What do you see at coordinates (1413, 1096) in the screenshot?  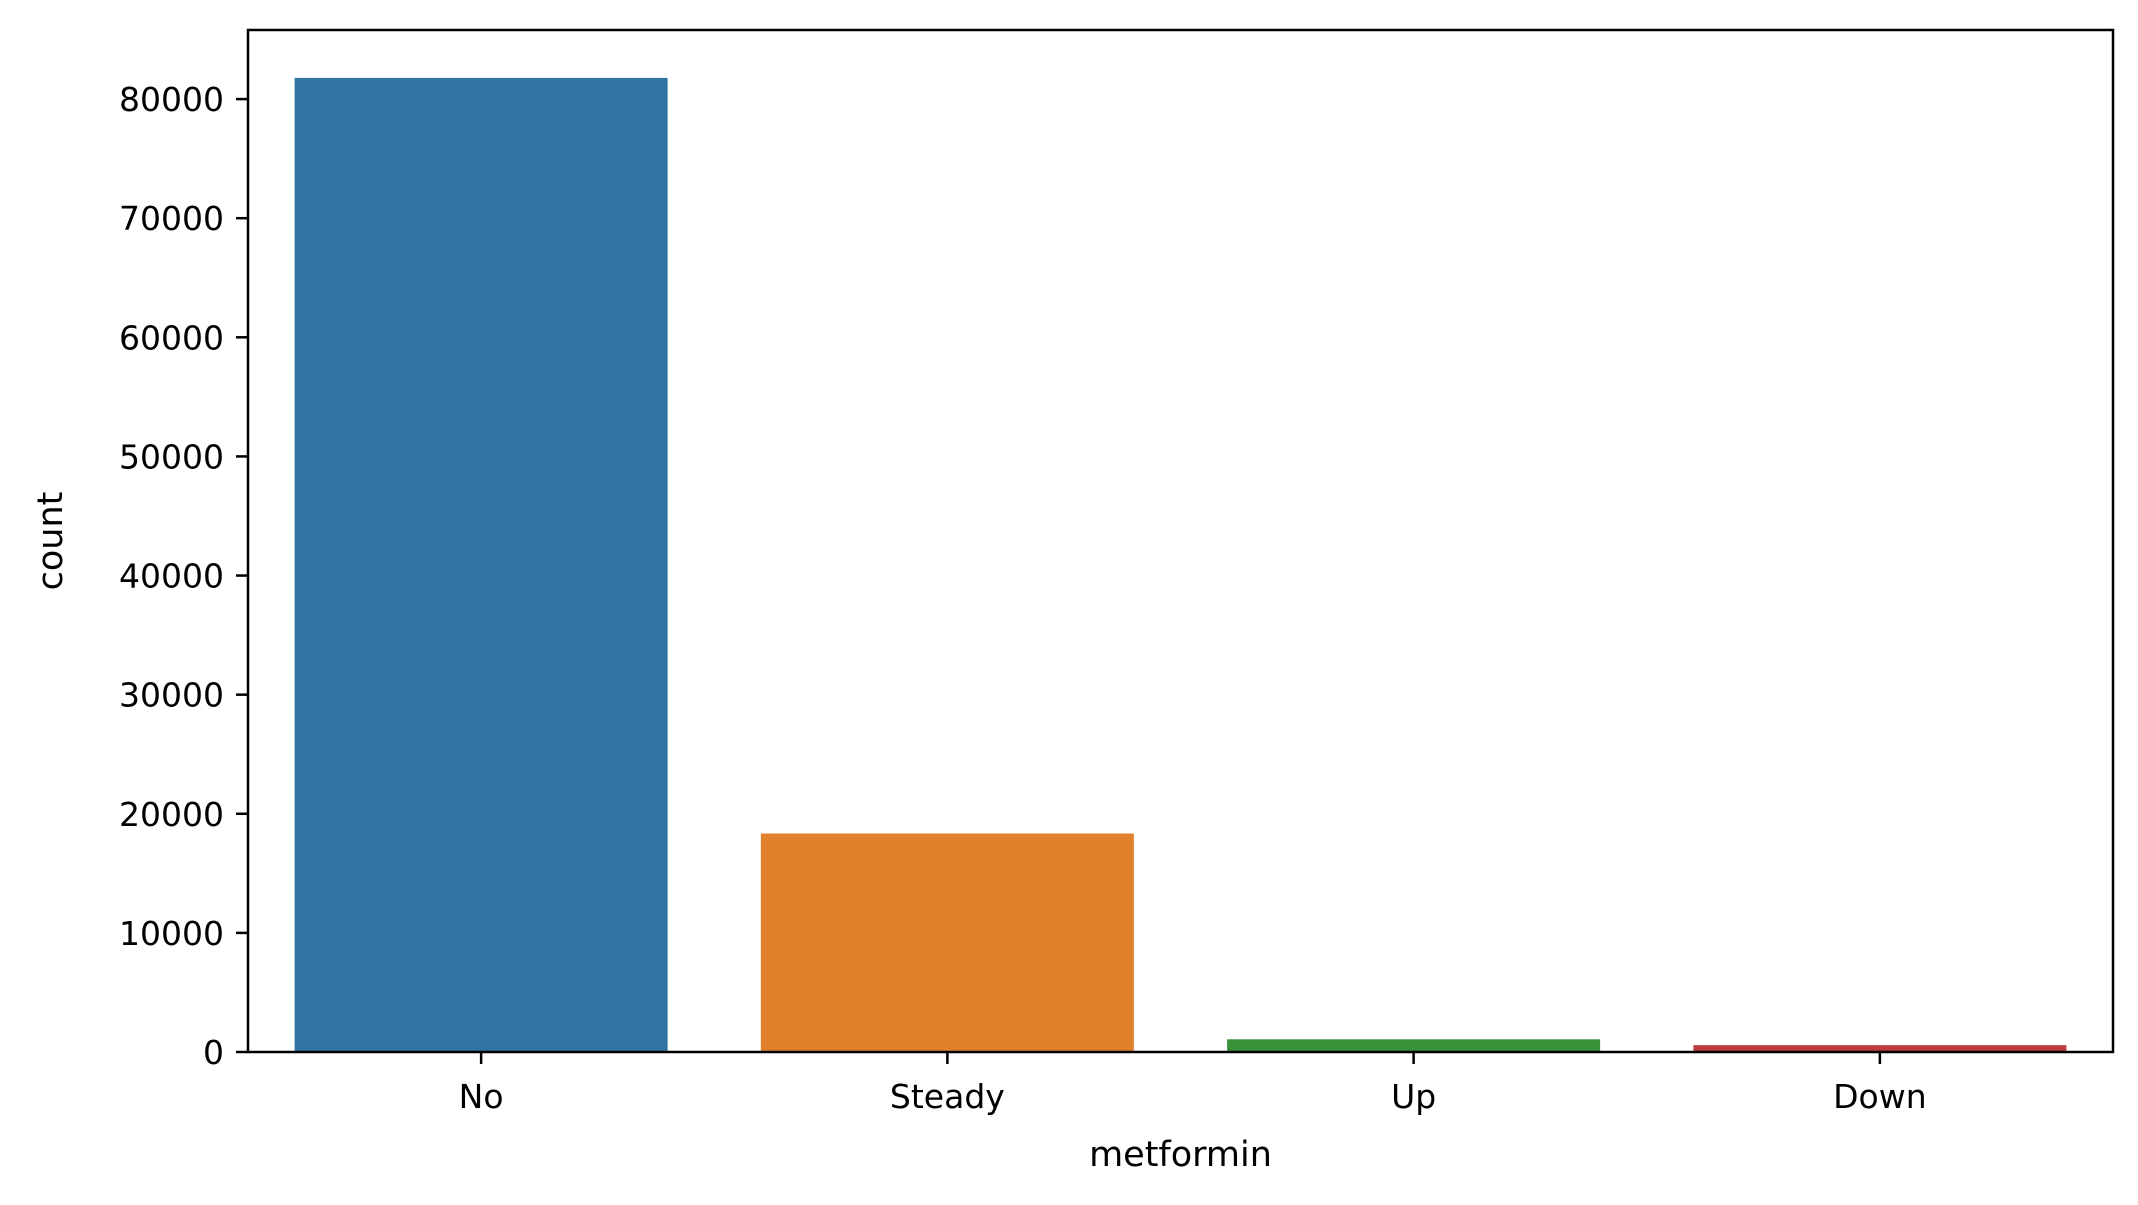 I see `x-tick-label-up: Up` at bounding box center [1413, 1096].